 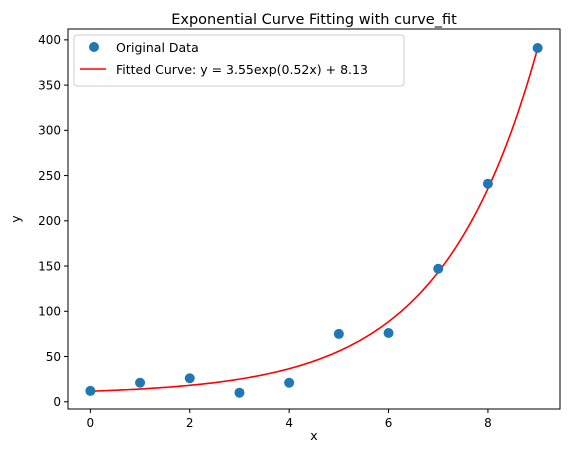 I want to click on y-tick-label: 0, so click(x=57, y=402).